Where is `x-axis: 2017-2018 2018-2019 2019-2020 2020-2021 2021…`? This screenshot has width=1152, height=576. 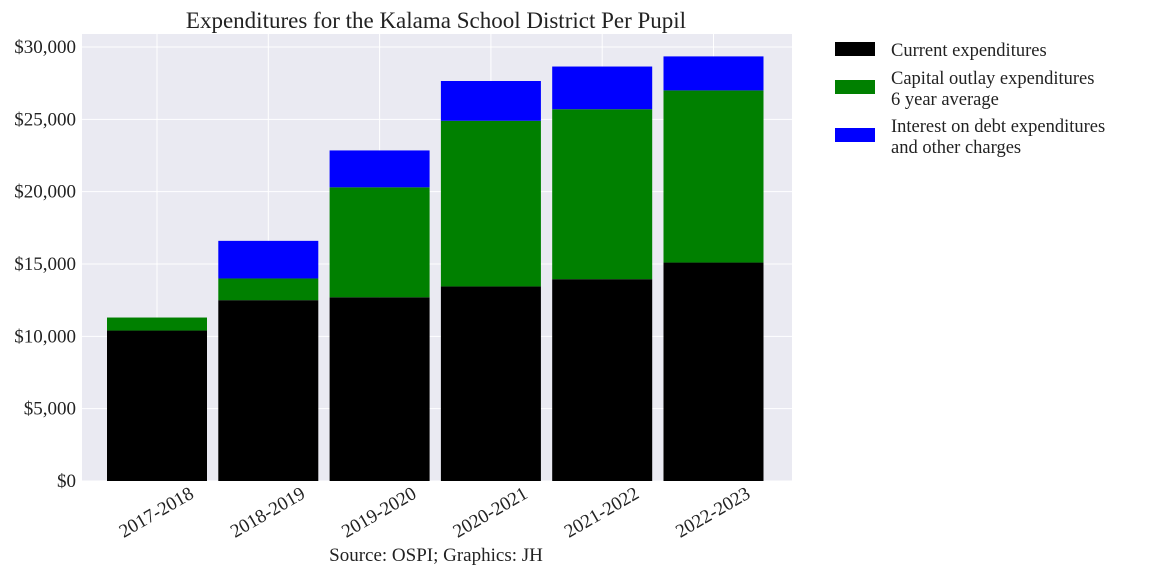
x-axis: 2017-2018 2018-2019 2019-2020 2020-2021 2021… is located at coordinates (435, 512).